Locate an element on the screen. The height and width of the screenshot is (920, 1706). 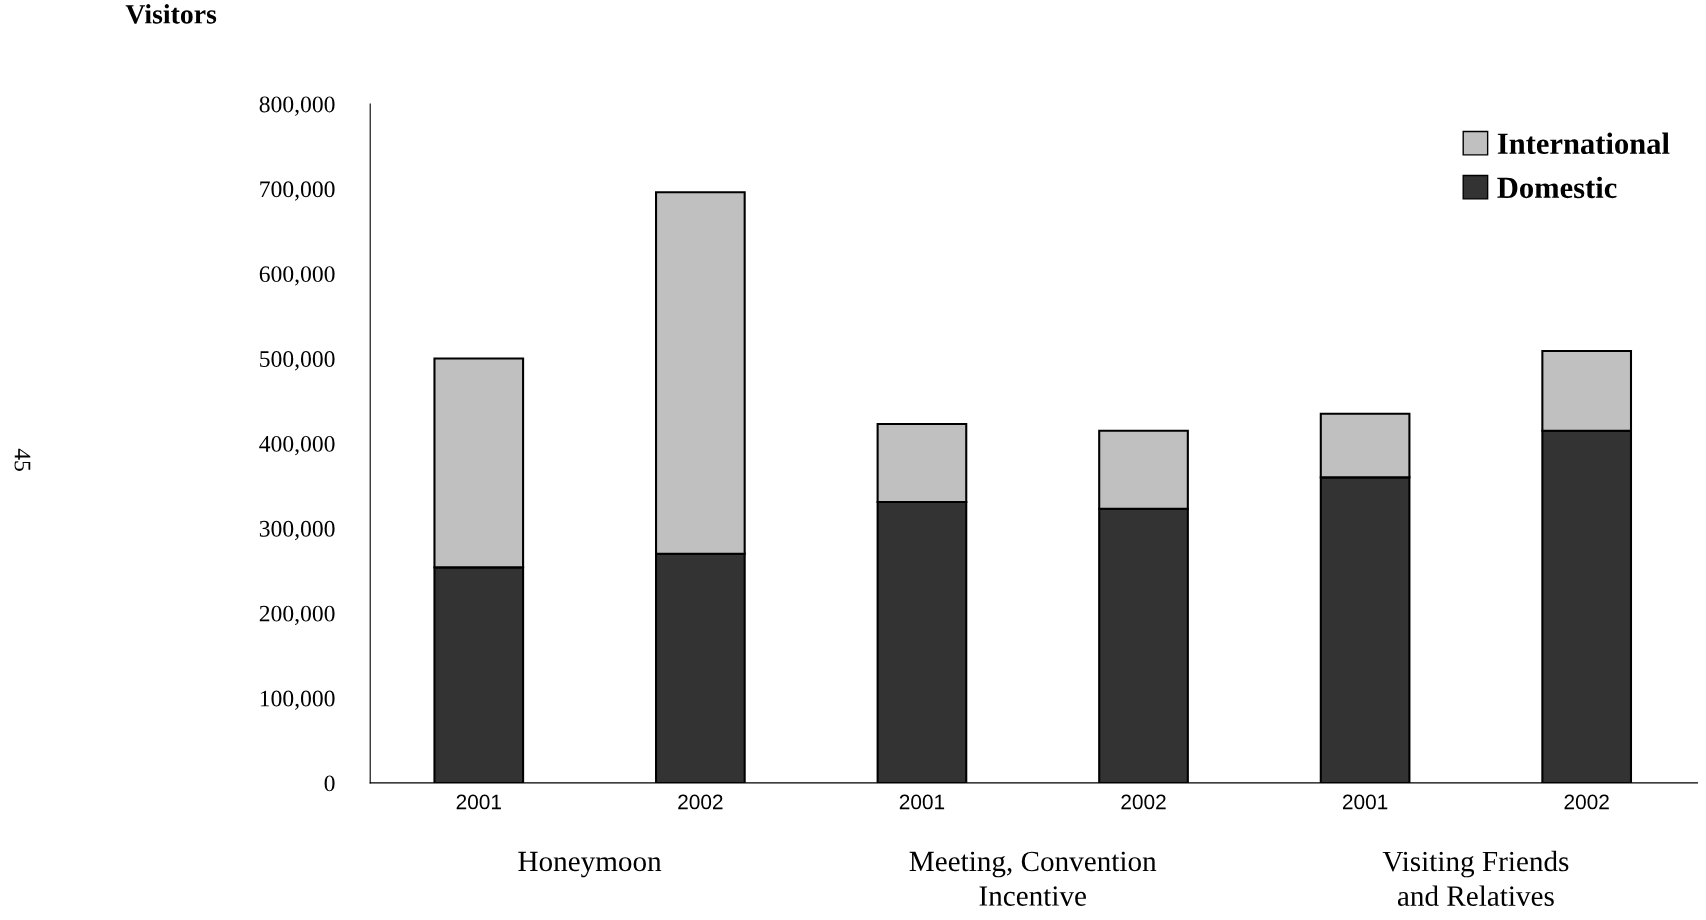
y-tick-label: 300,000 is located at coordinates (297, 530).